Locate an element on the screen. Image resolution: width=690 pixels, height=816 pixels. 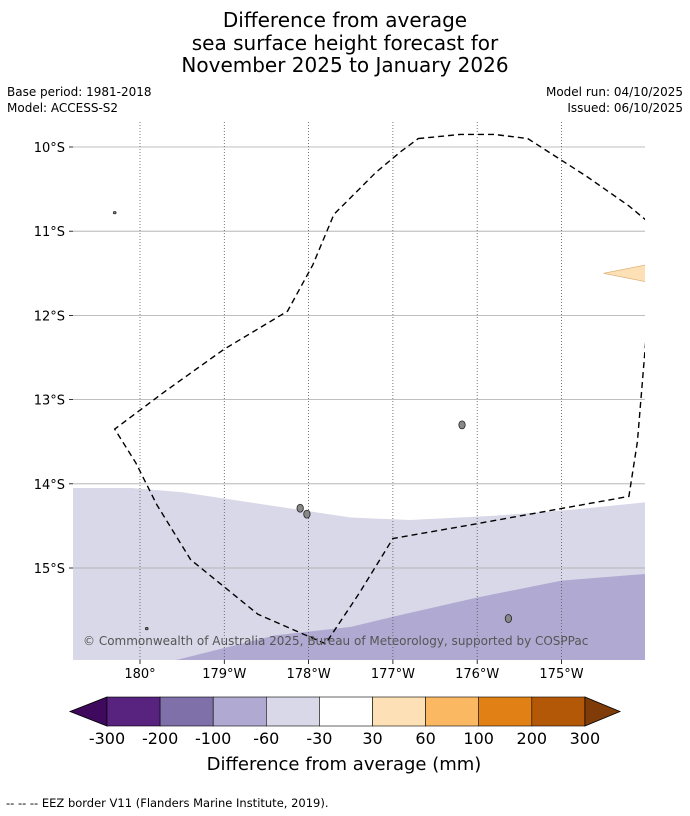
colorbar-tick-label: 200 is located at coordinates (532, 738).